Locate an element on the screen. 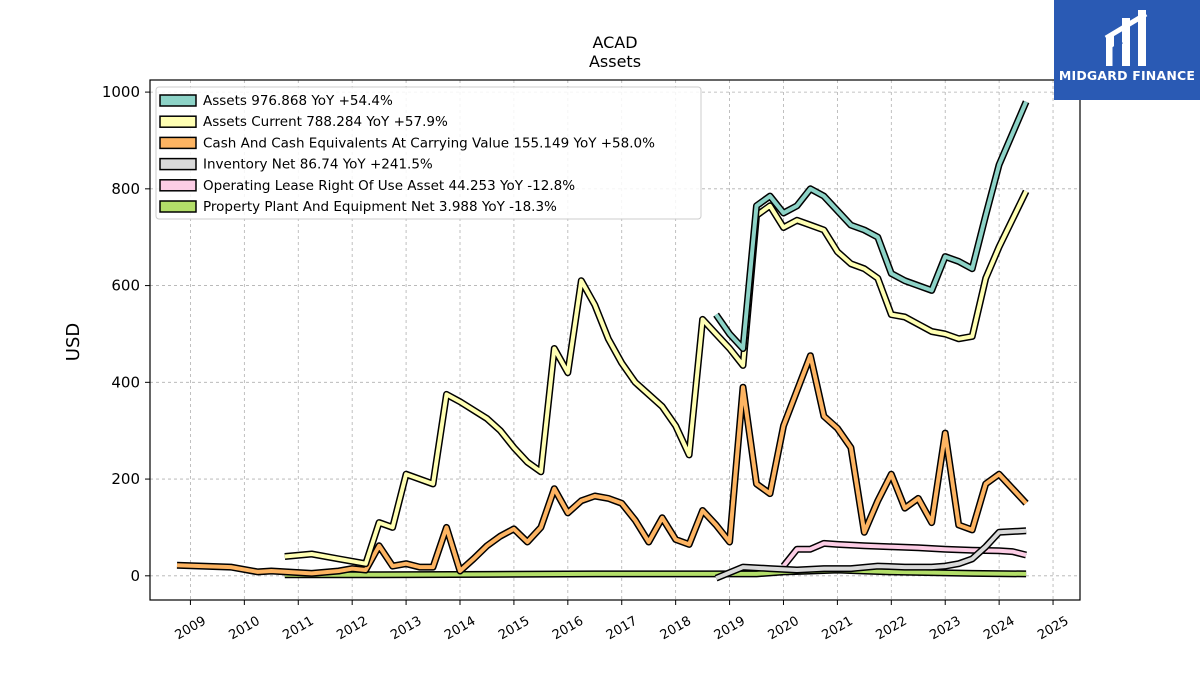 The image size is (1200, 675). x-tick-label: 2017 is located at coordinates (622, 629).